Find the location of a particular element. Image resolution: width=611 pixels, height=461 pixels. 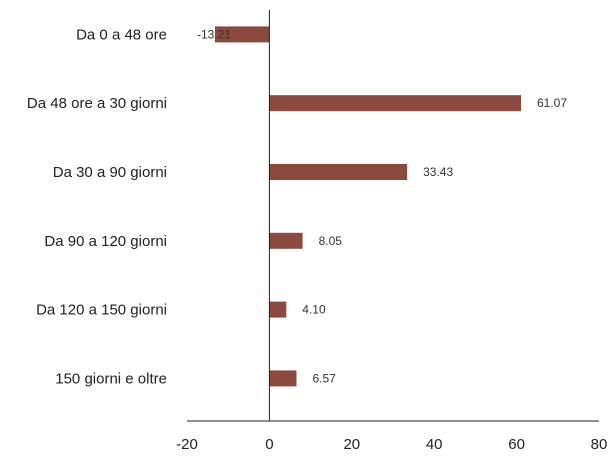

category-label-3: Da 30 a 90 giorni is located at coordinates (110, 172).